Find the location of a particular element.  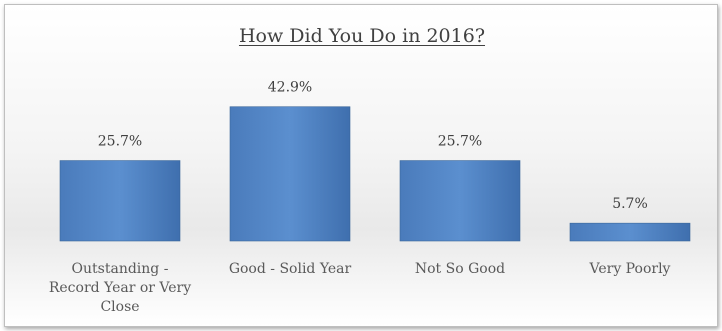

category-label-0: Outstanding - Record Year or Very Close is located at coordinates (120, 288).